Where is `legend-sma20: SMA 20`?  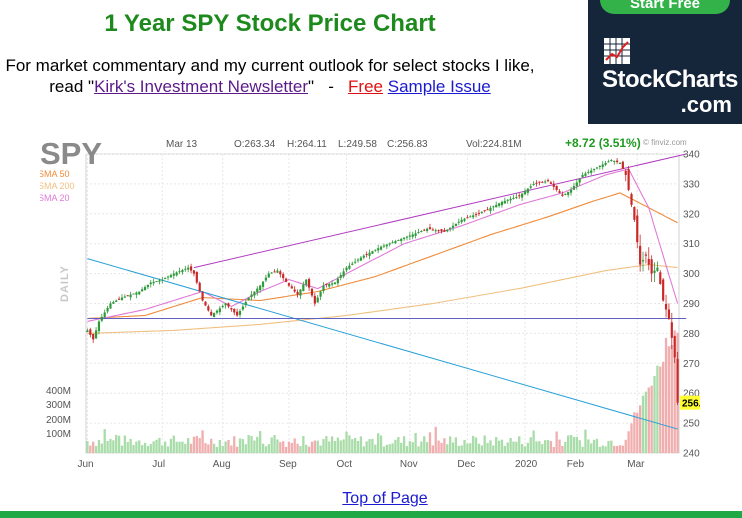
legend-sma20: SMA 20 is located at coordinates (55, 198).